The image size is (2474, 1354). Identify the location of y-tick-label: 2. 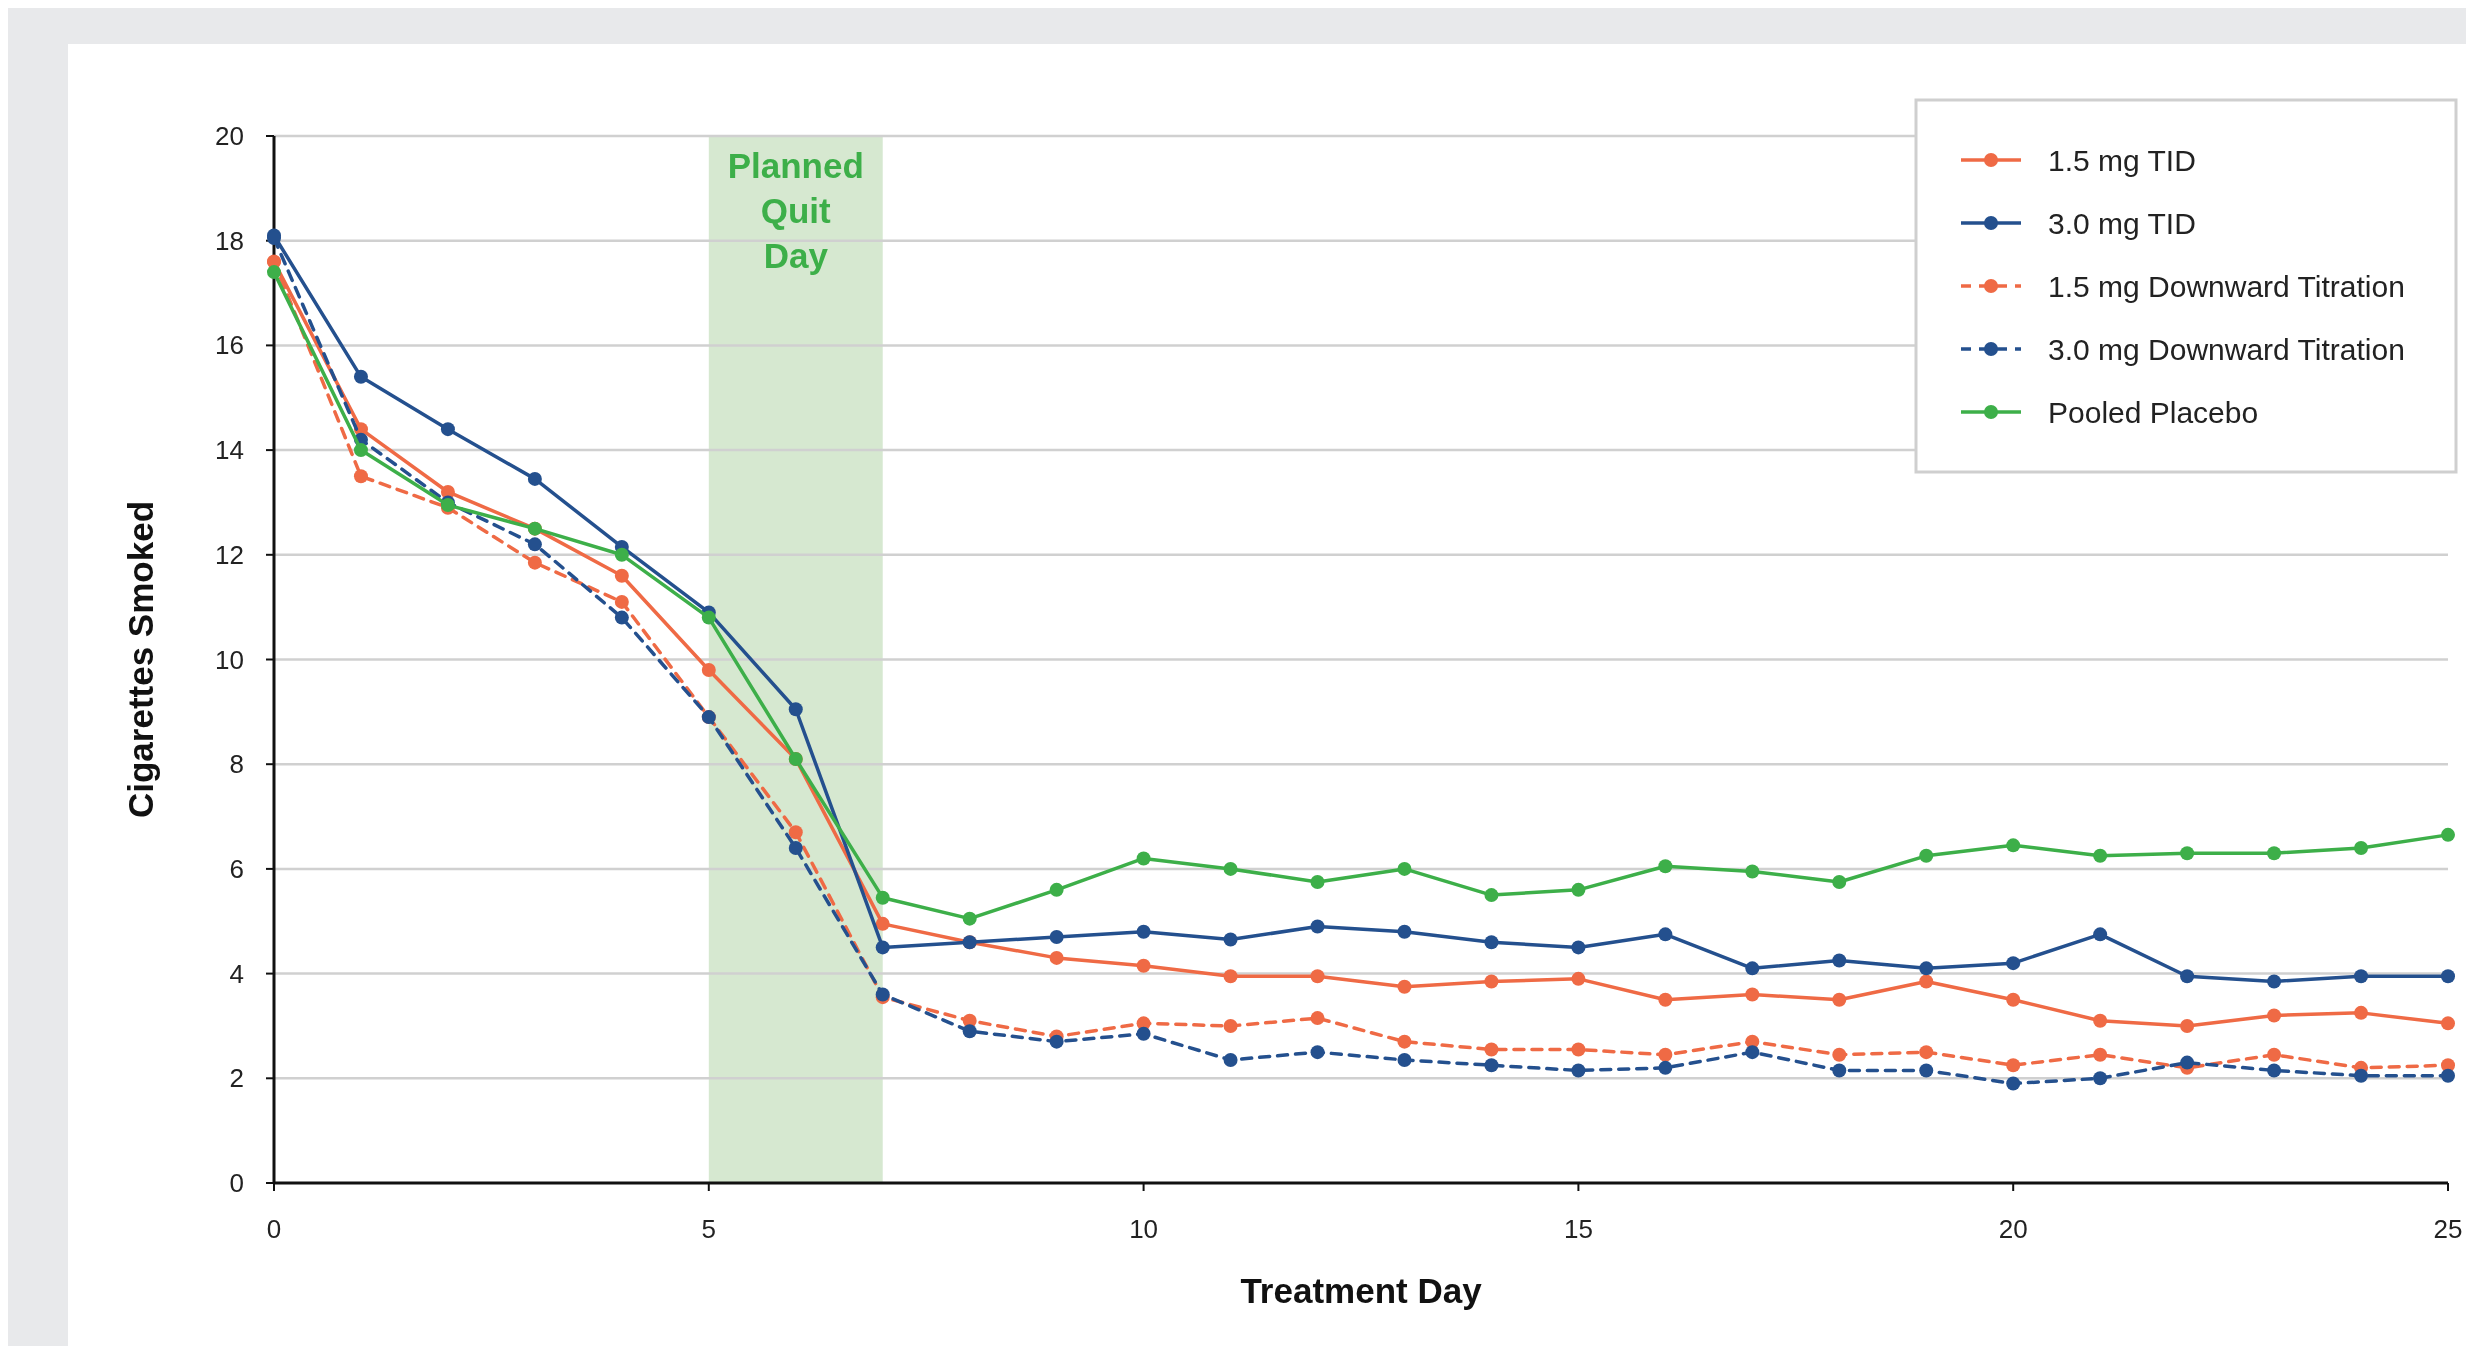
(236, 1078).